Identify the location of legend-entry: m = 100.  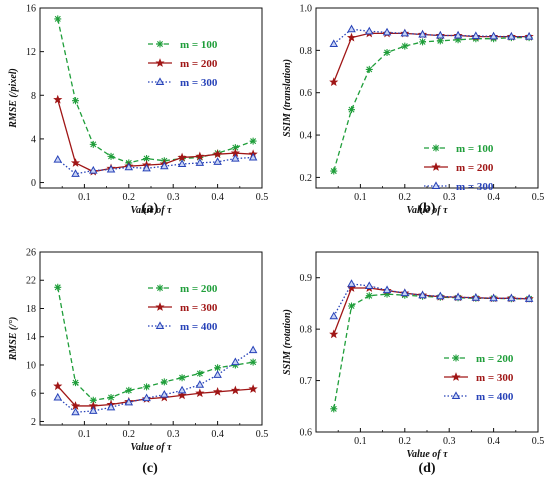
(475, 149).